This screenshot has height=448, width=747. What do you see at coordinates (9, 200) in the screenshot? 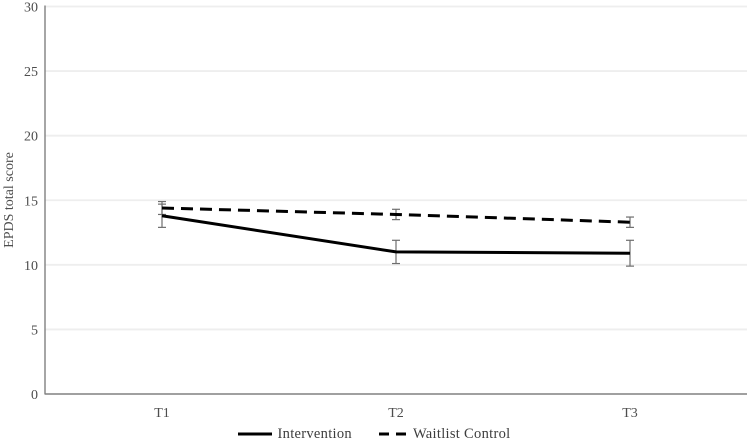
I see `y-axis-title: EPDS total score` at bounding box center [9, 200].